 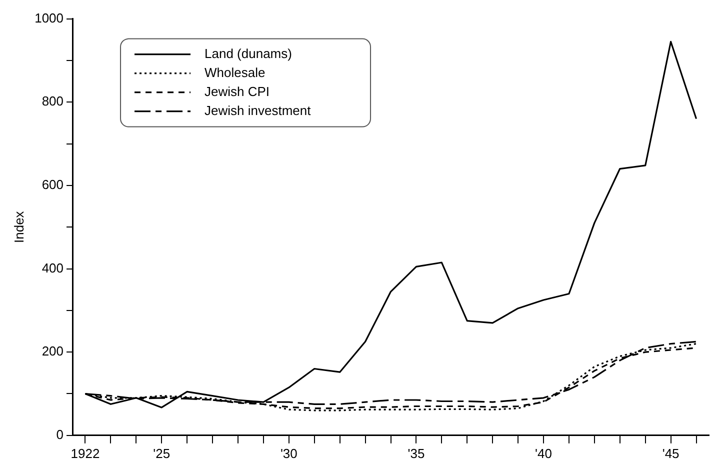 I want to click on legend-label: Jewish CPI, so click(x=237, y=91).